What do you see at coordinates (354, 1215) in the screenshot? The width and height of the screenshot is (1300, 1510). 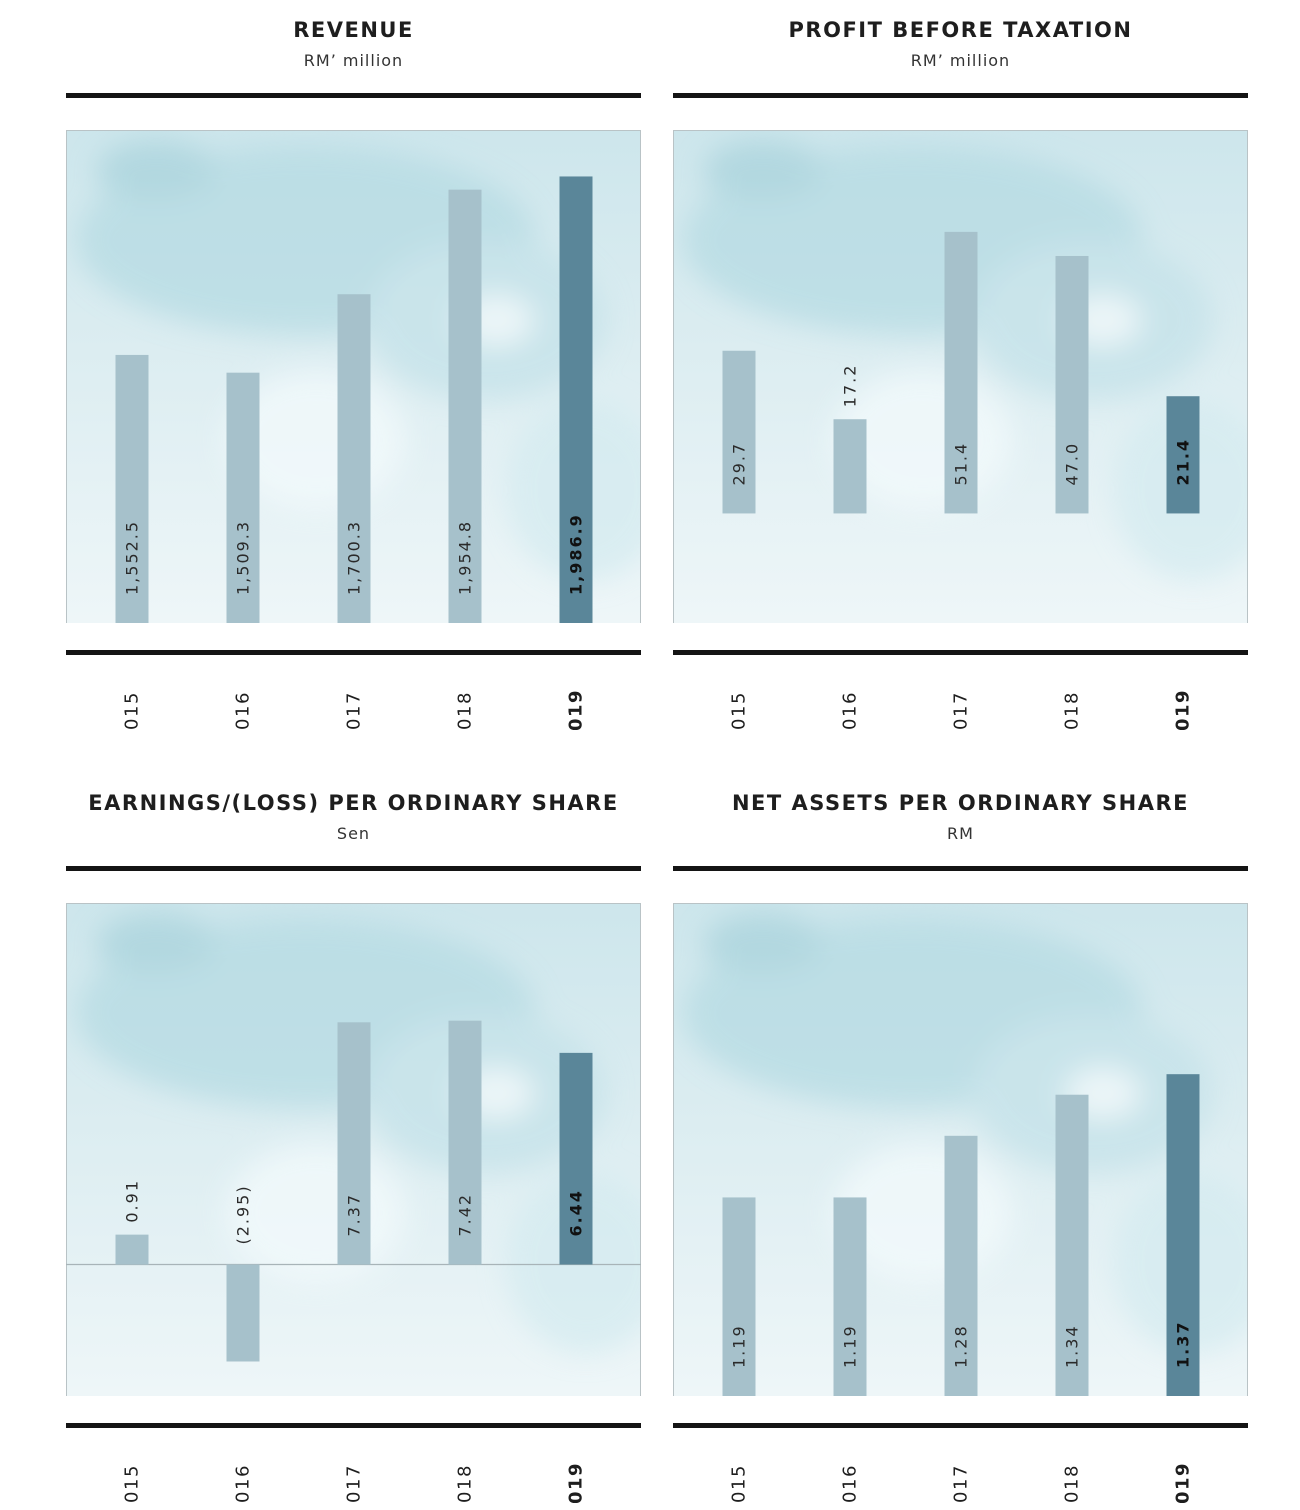 I see `value-label: 7.37` at bounding box center [354, 1215].